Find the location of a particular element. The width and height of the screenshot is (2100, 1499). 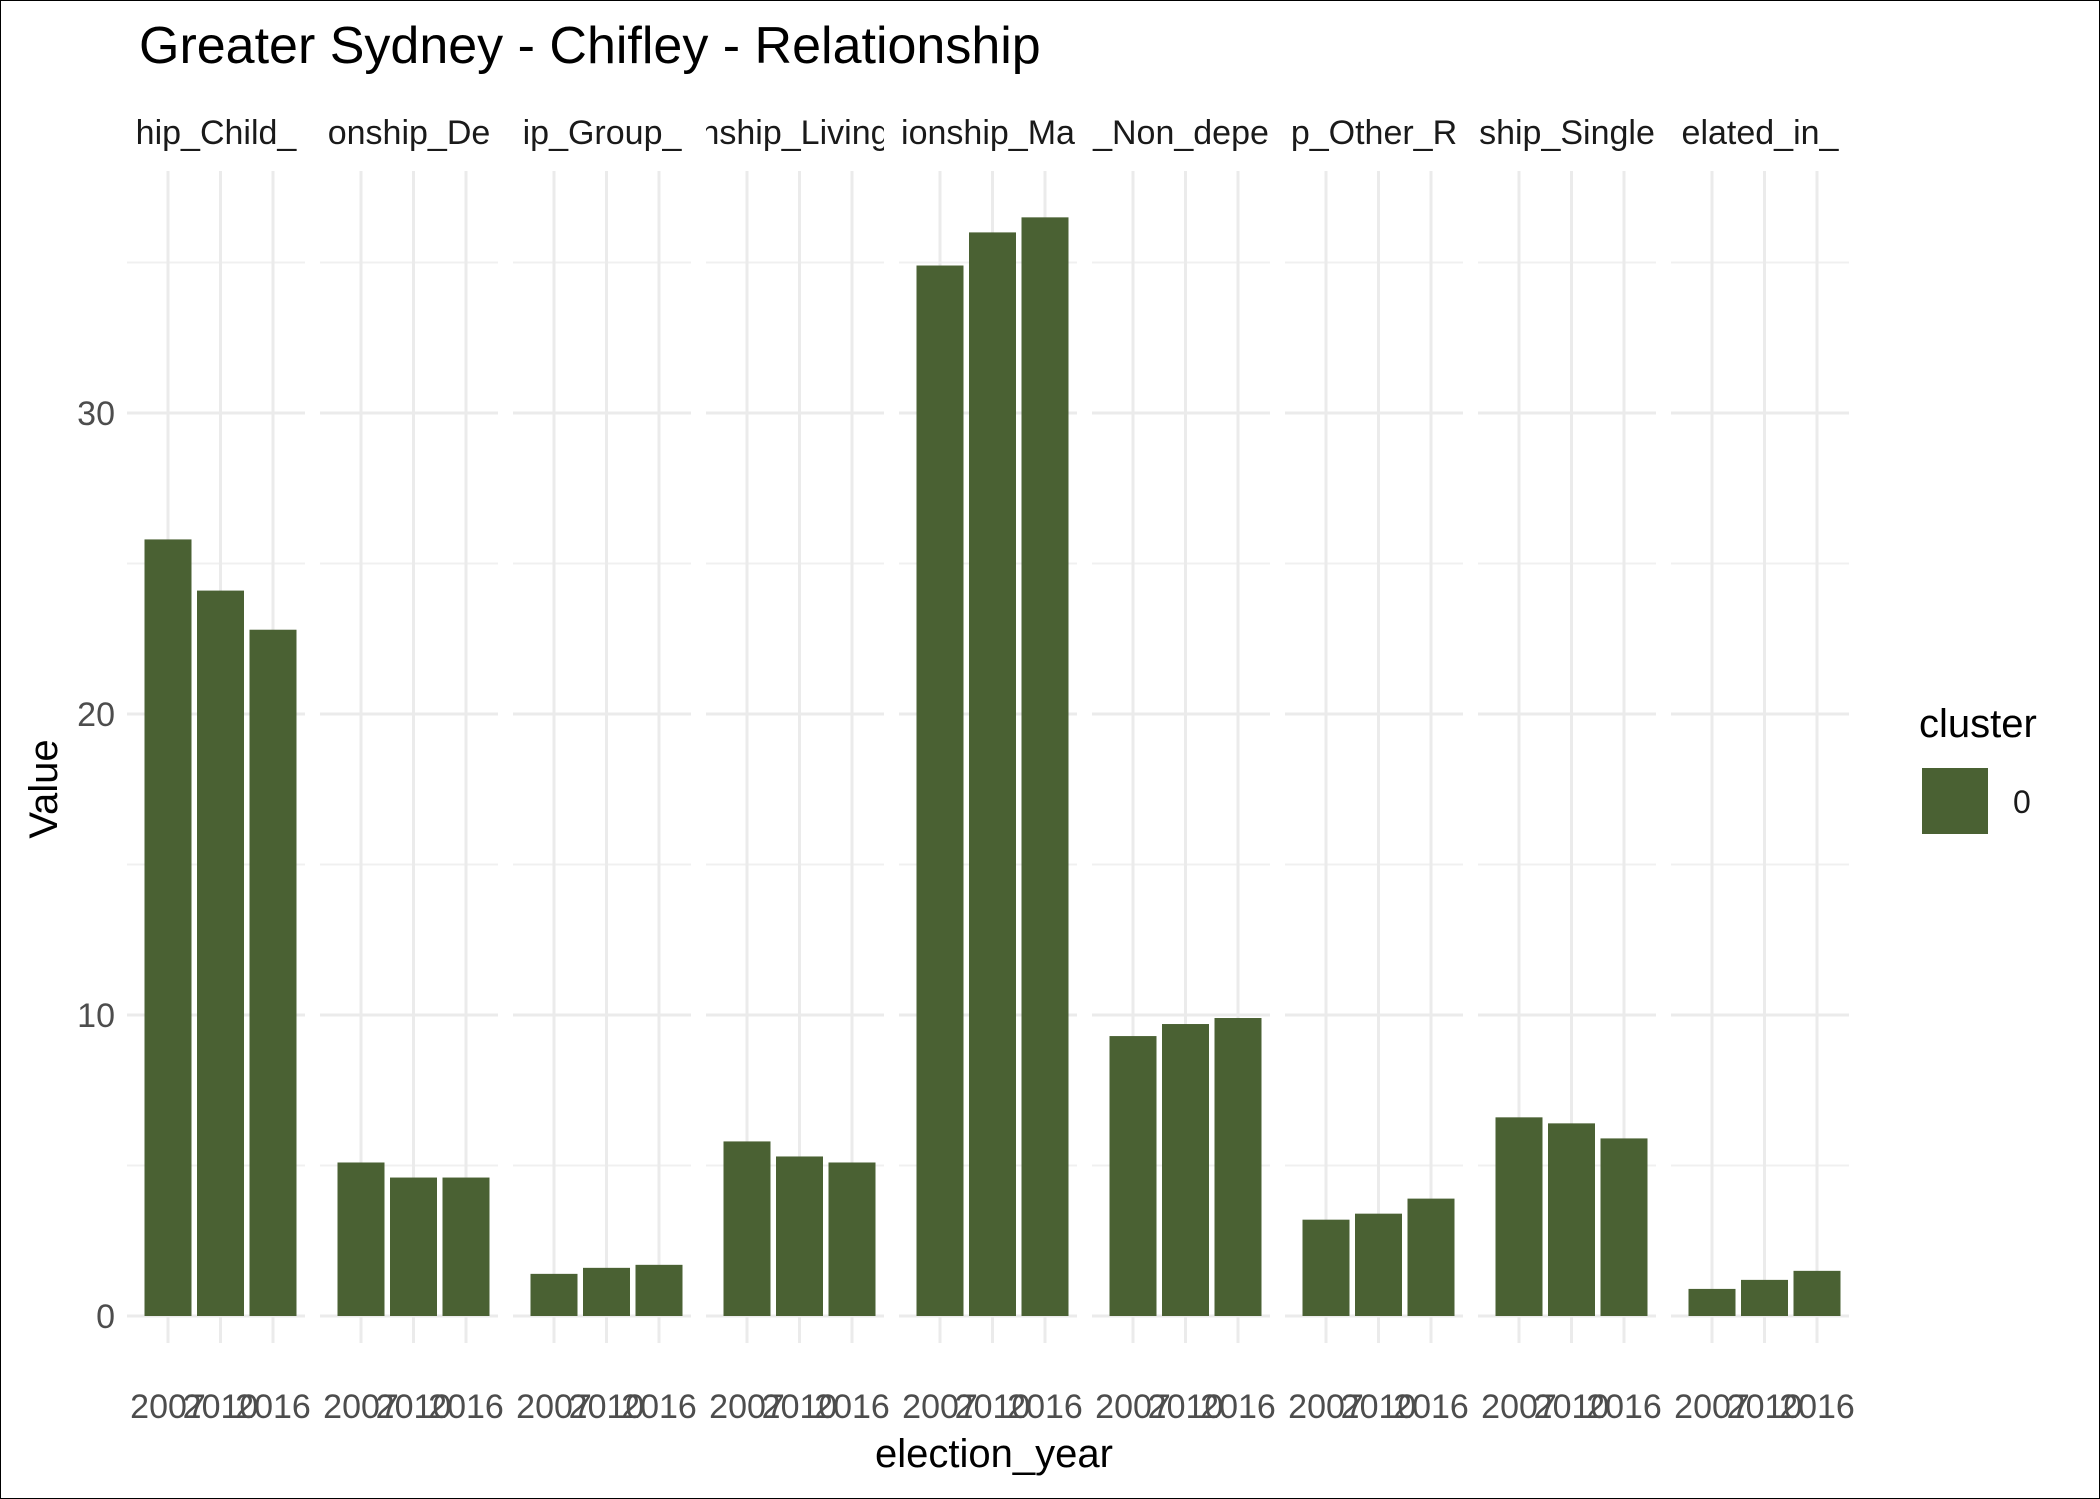

chart-title: Greater Sydney - Chifley - Relationship is located at coordinates (590, 46).